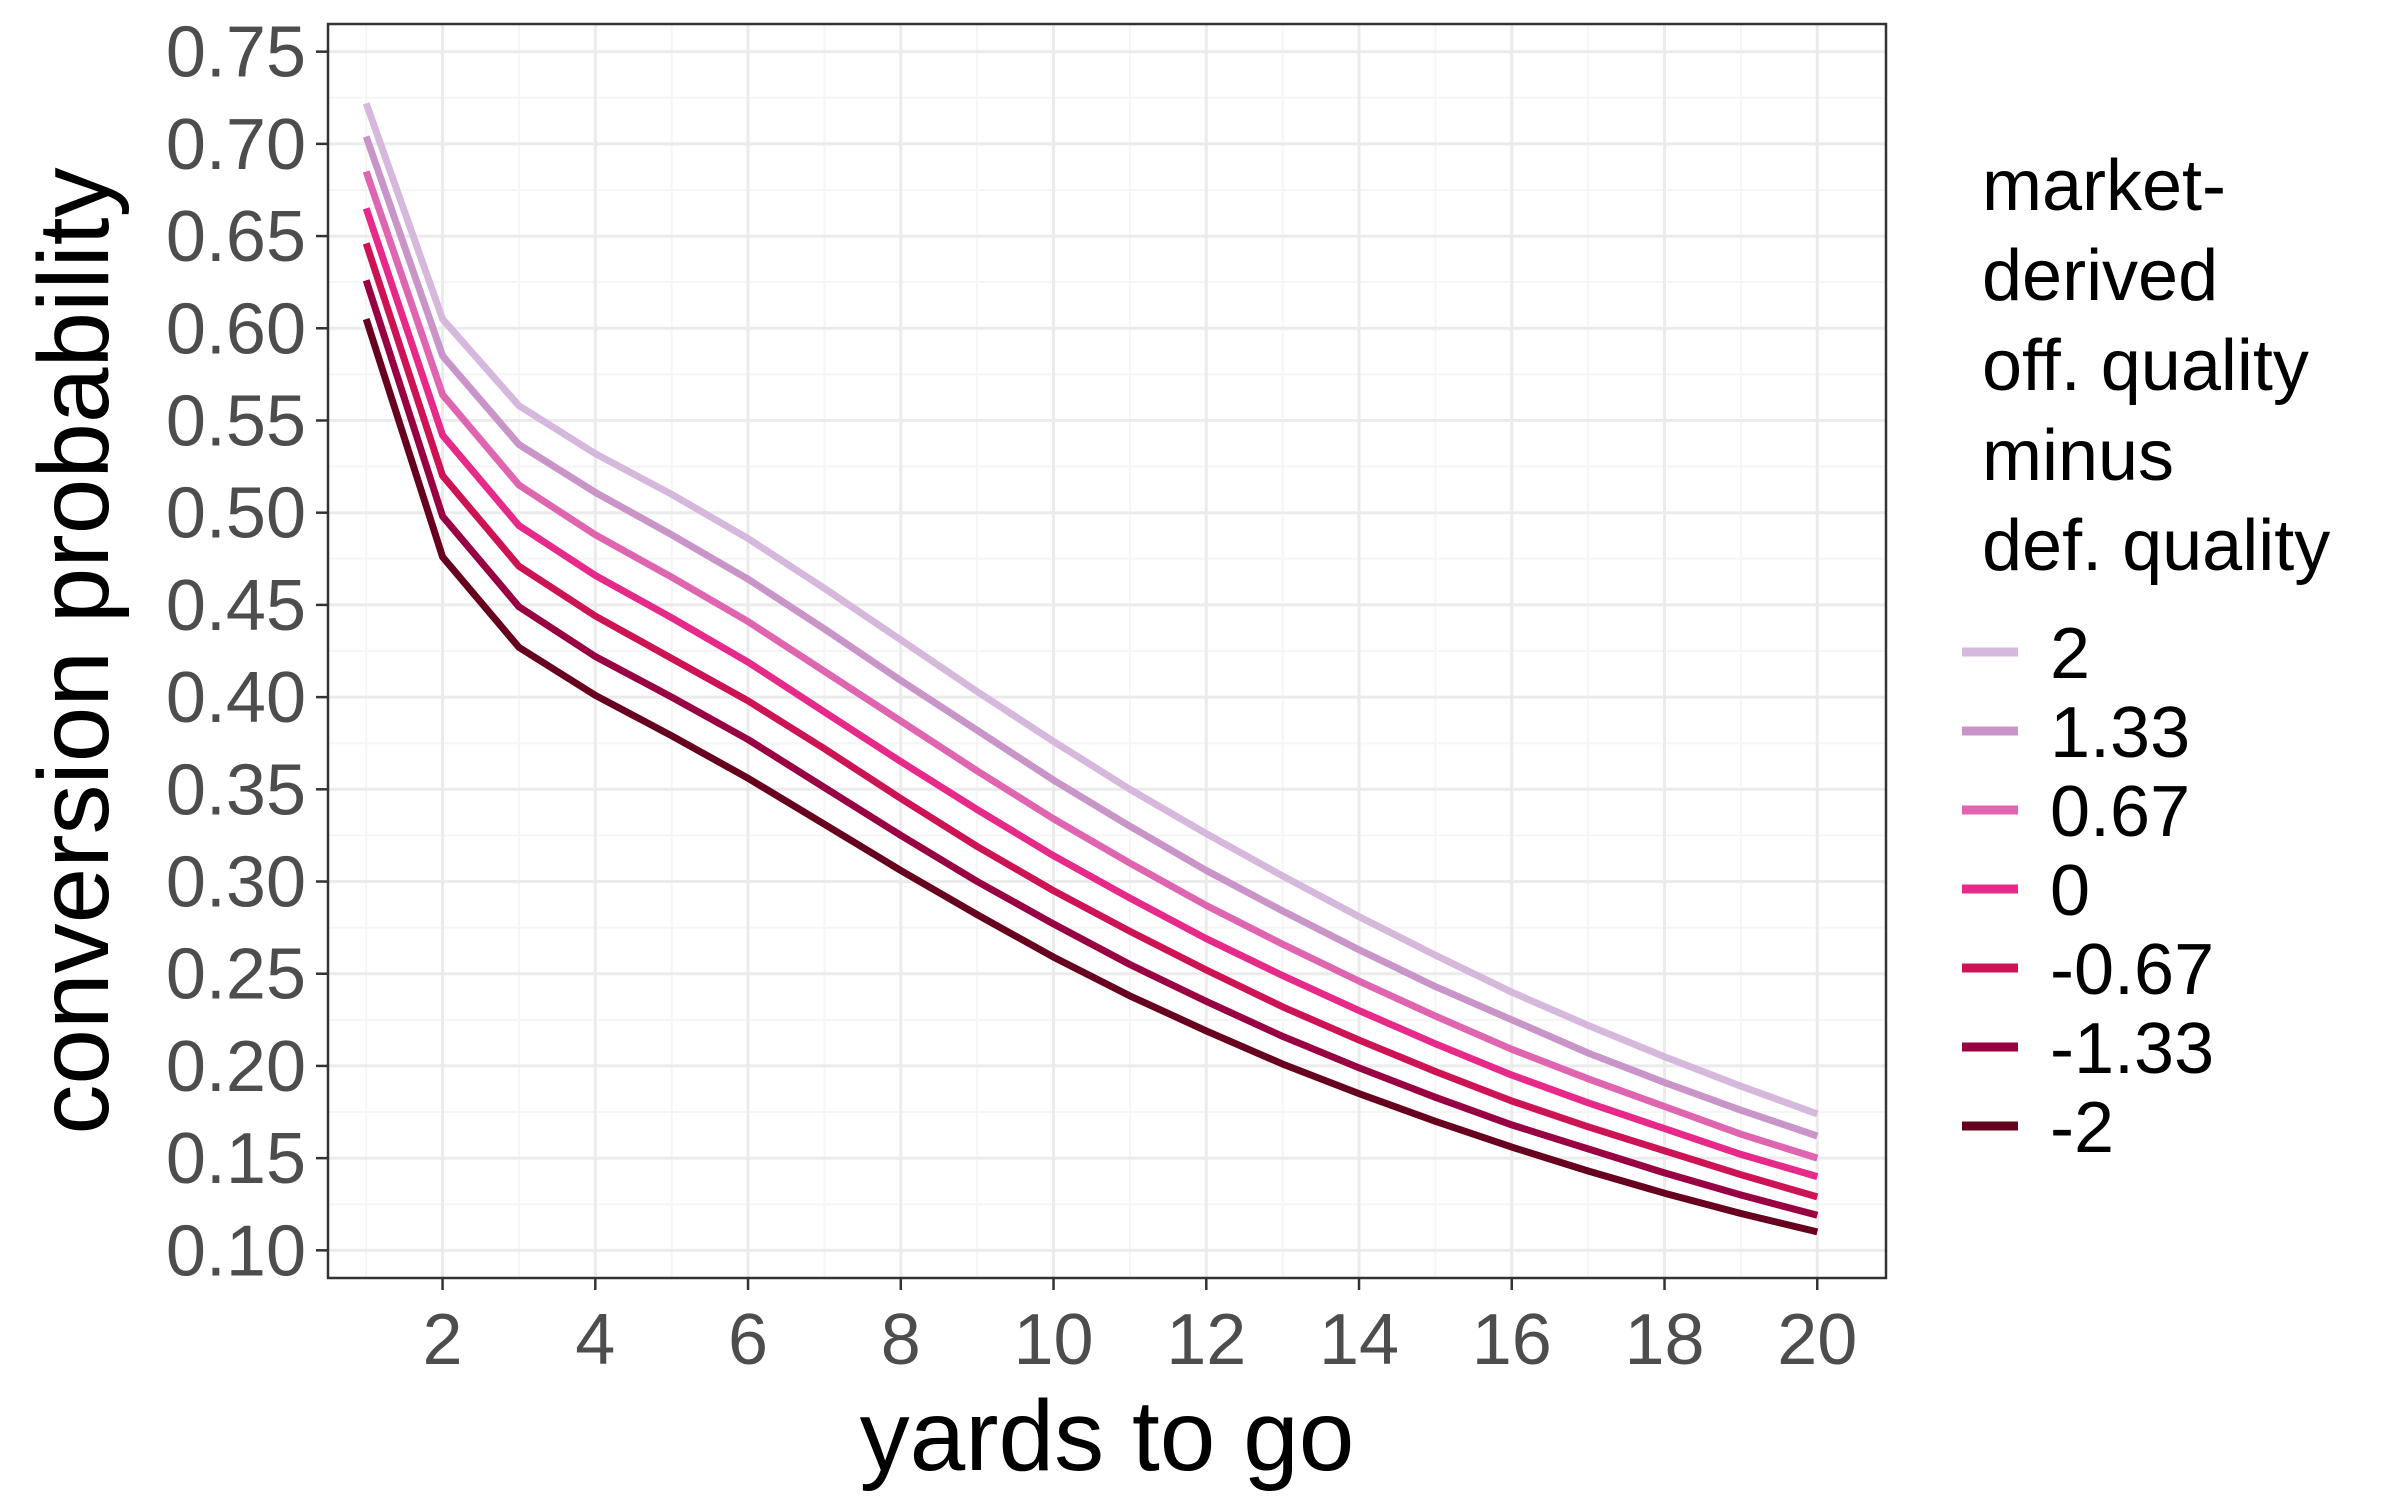  What do you see at coordinates (74, 650) in the screenshot?
I see `y-axis-title: conversion probability` at bounding box center [74, 650].